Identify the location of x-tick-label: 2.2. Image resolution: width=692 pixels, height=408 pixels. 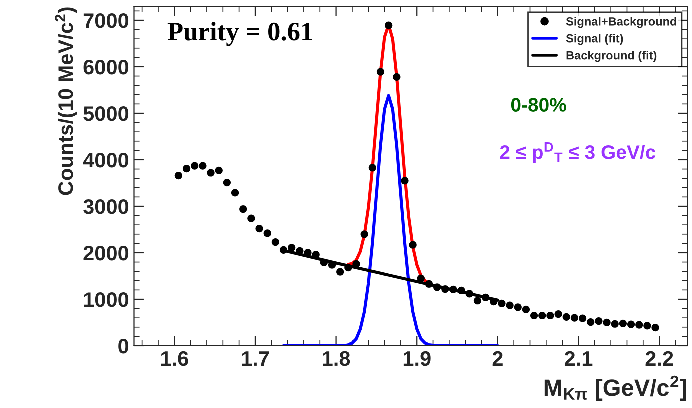
(660, 358).